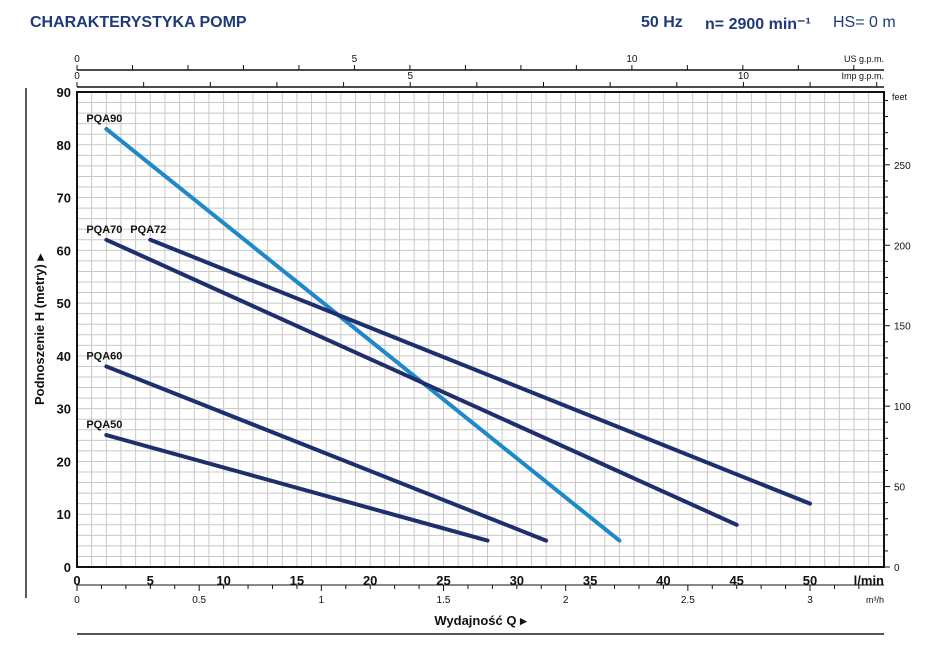 The image size is (929, 656). Describe the element at coordinates (64, 198) in the screenshot. I see `y-tick-label: 70` at that location.